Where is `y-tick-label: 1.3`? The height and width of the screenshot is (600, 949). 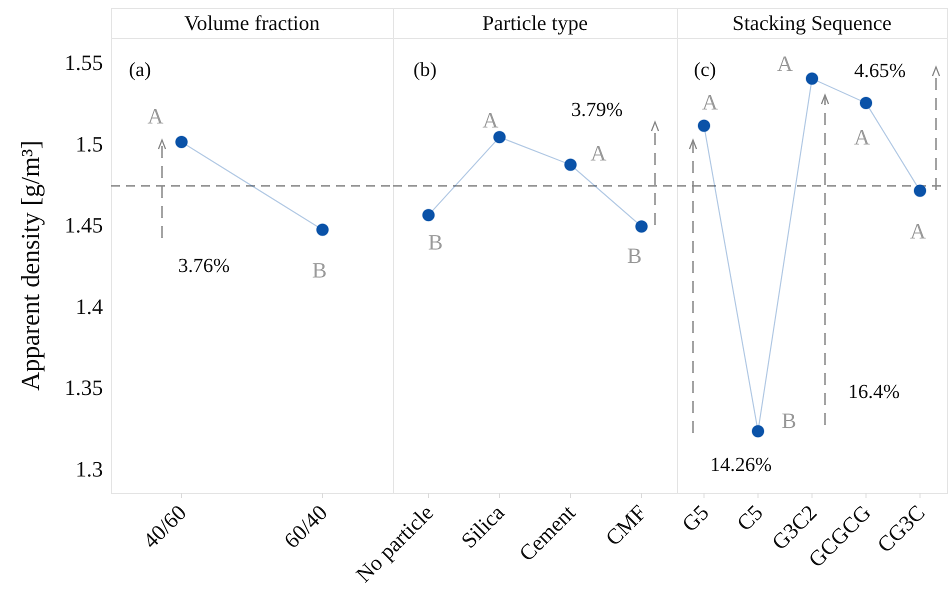
y-tick-label: 1.3 is located at coordinates (89, 469).